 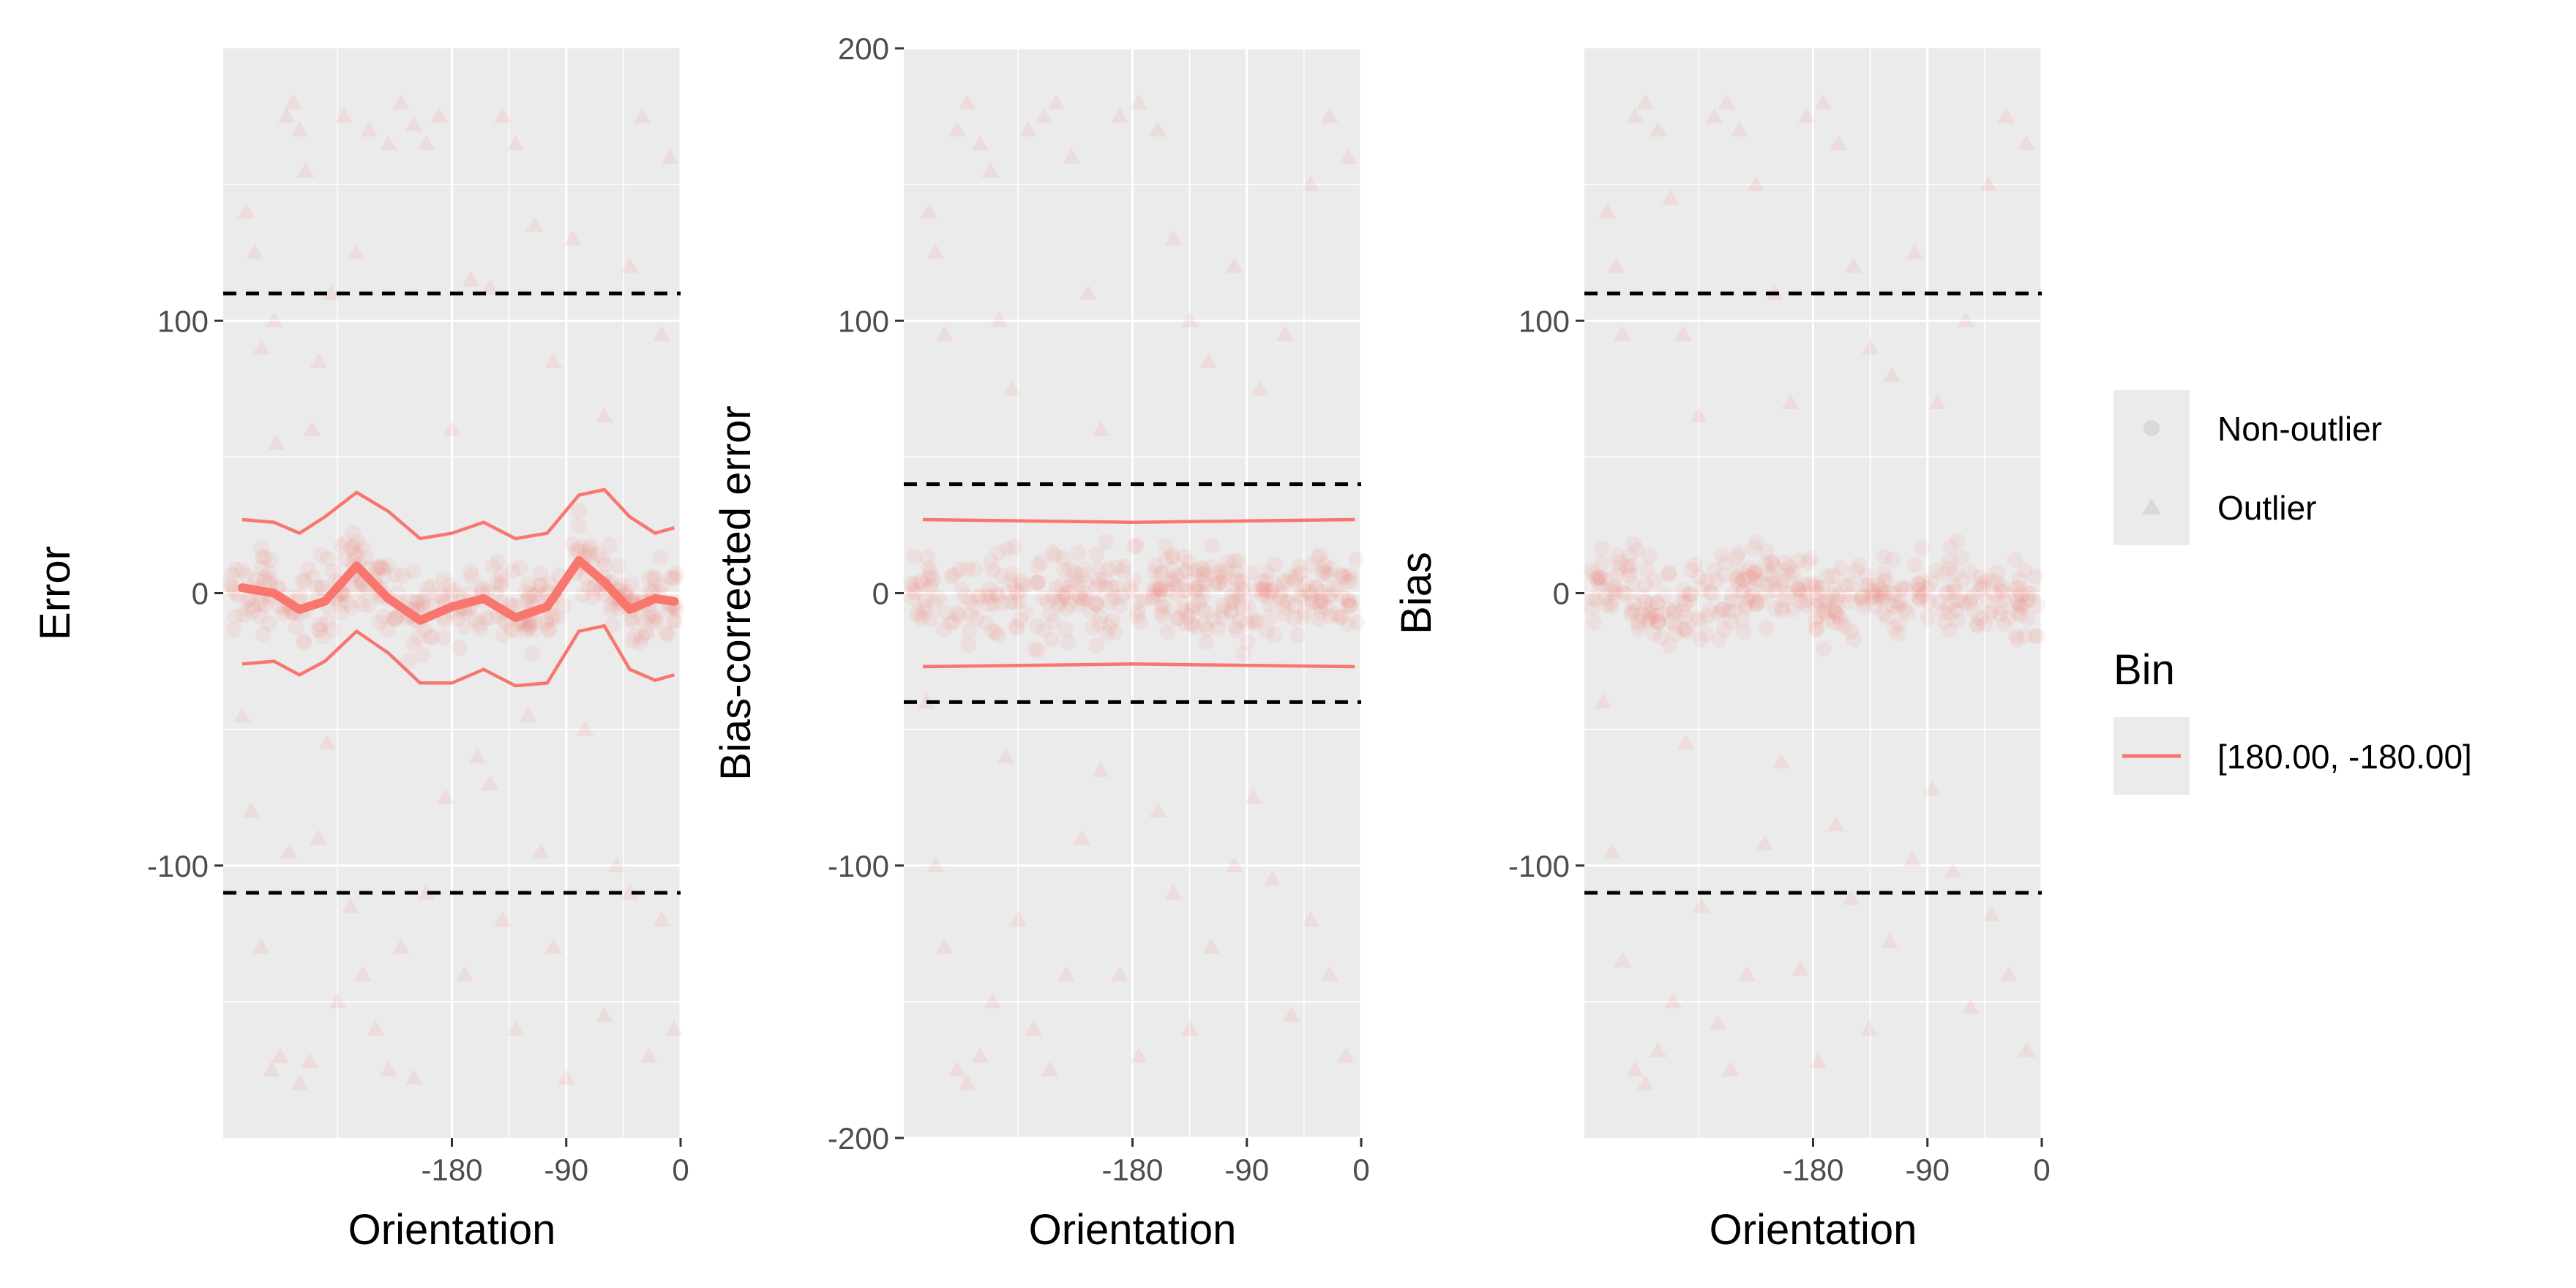 What do you see at coordinates (2041, 1170) in the screenshot?
I see `x-tick-label: 0` at bounding box center [2041, 1170].